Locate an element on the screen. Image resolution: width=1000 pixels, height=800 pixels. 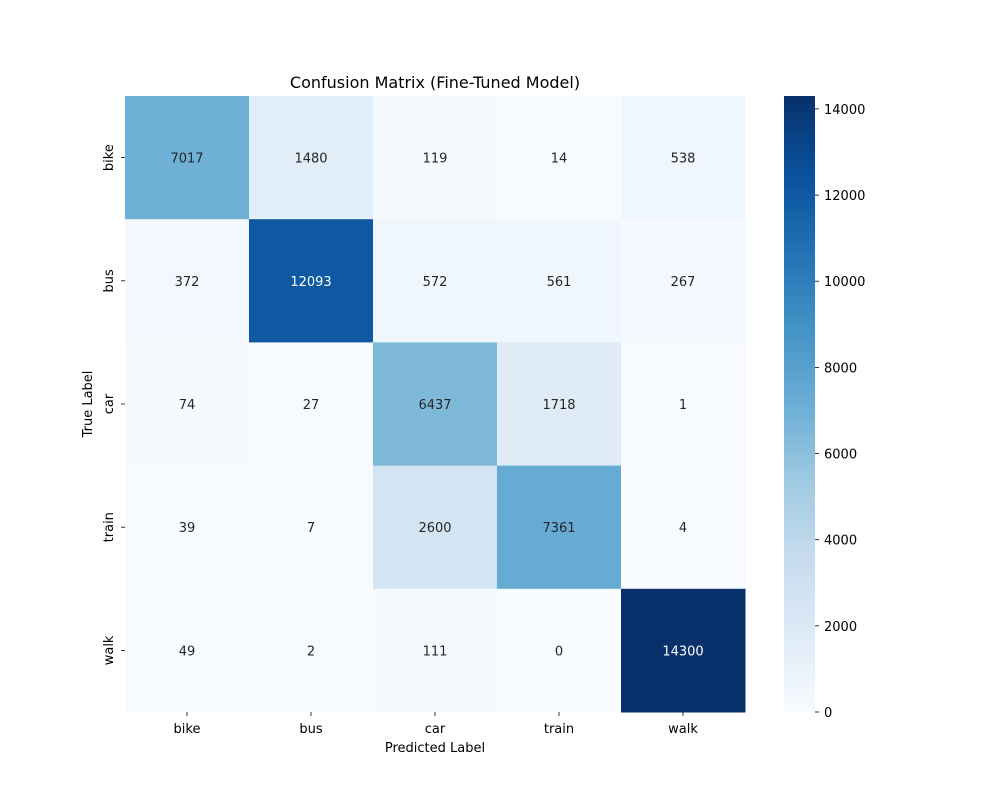
x-tick-label: walk is located at coordinates (683, 729).